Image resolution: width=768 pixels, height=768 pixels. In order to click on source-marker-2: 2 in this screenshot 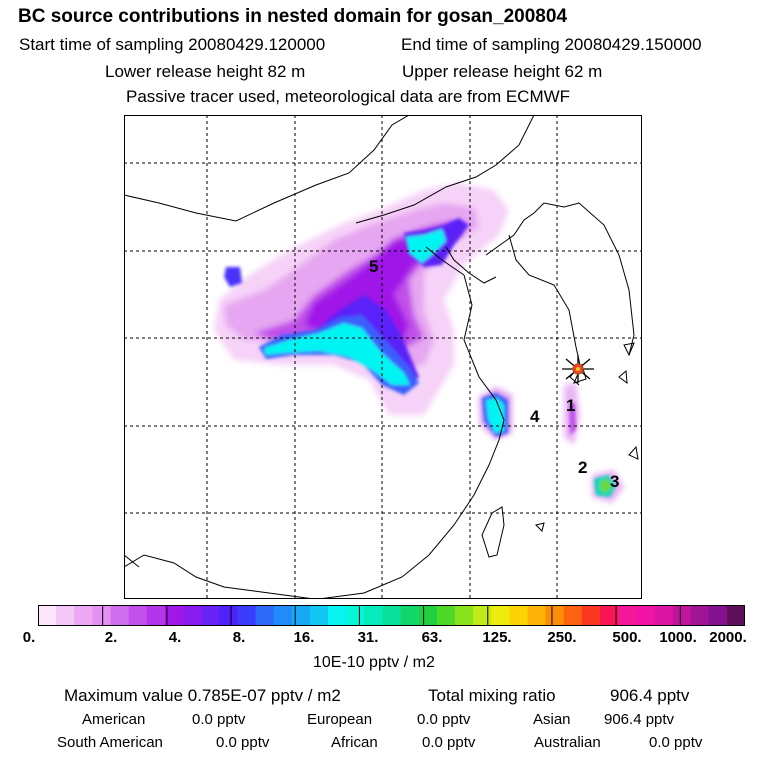, I will do `click(583, 467)`.